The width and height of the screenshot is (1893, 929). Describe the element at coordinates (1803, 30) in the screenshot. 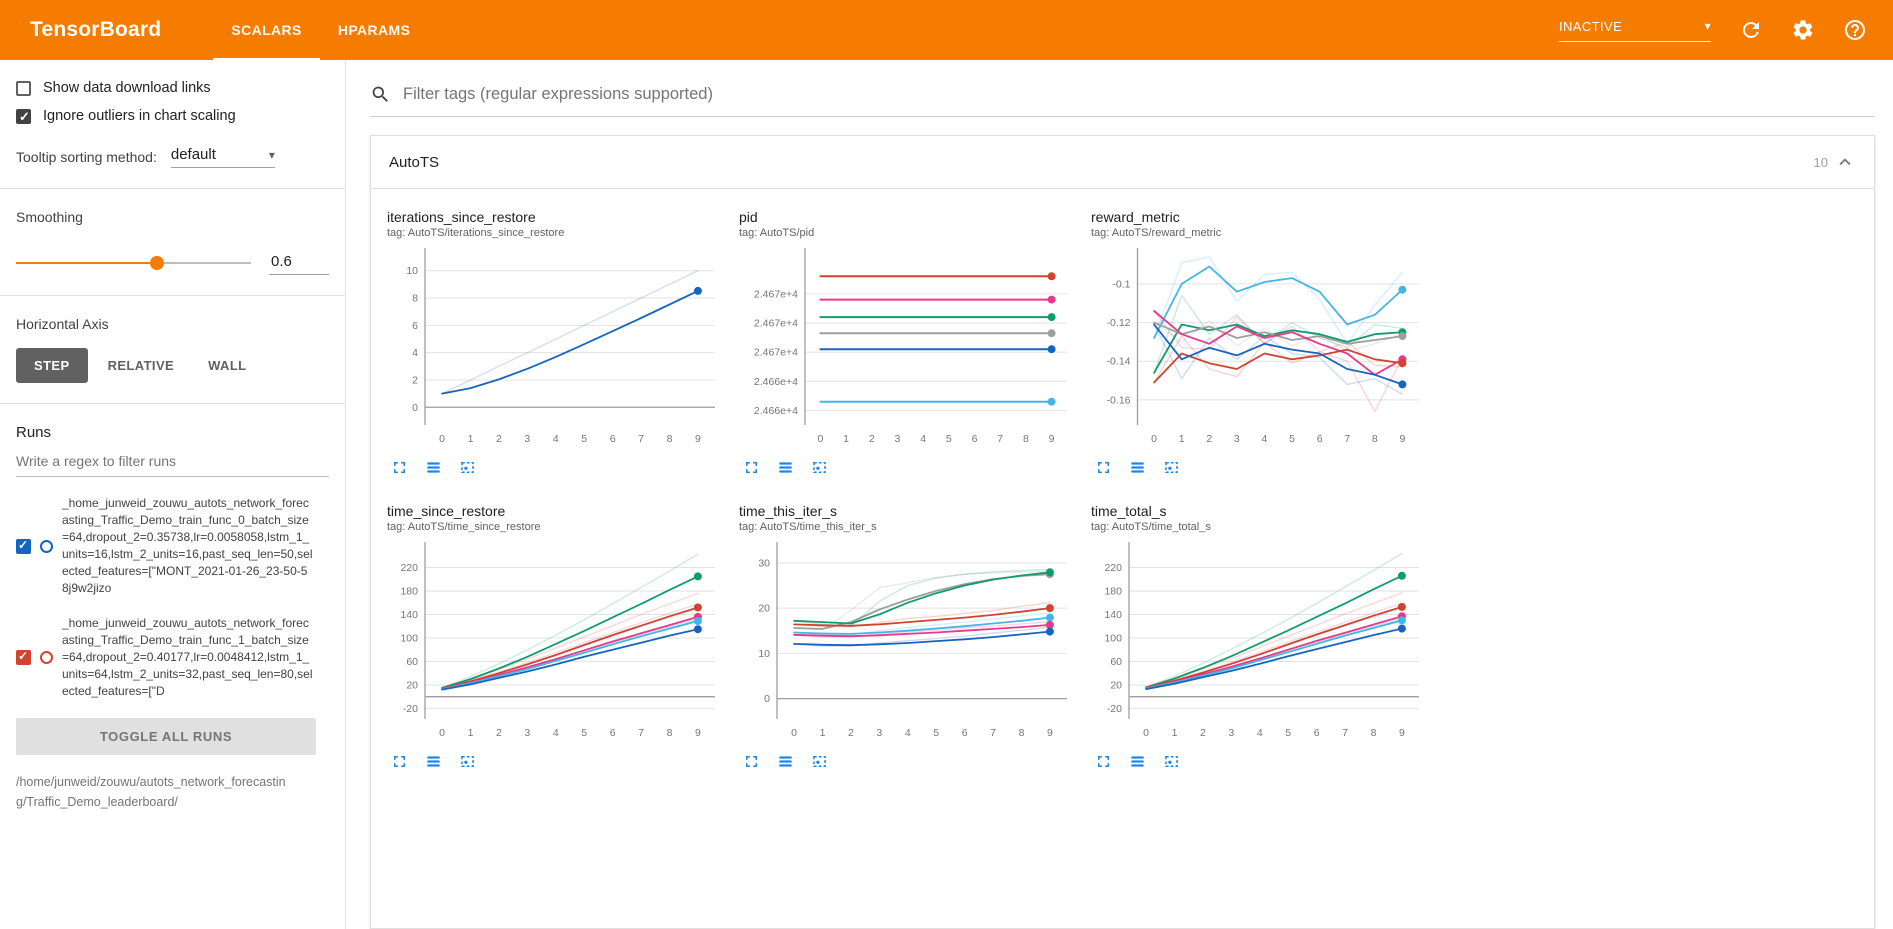

I see `settings-gear-icon` at that location.